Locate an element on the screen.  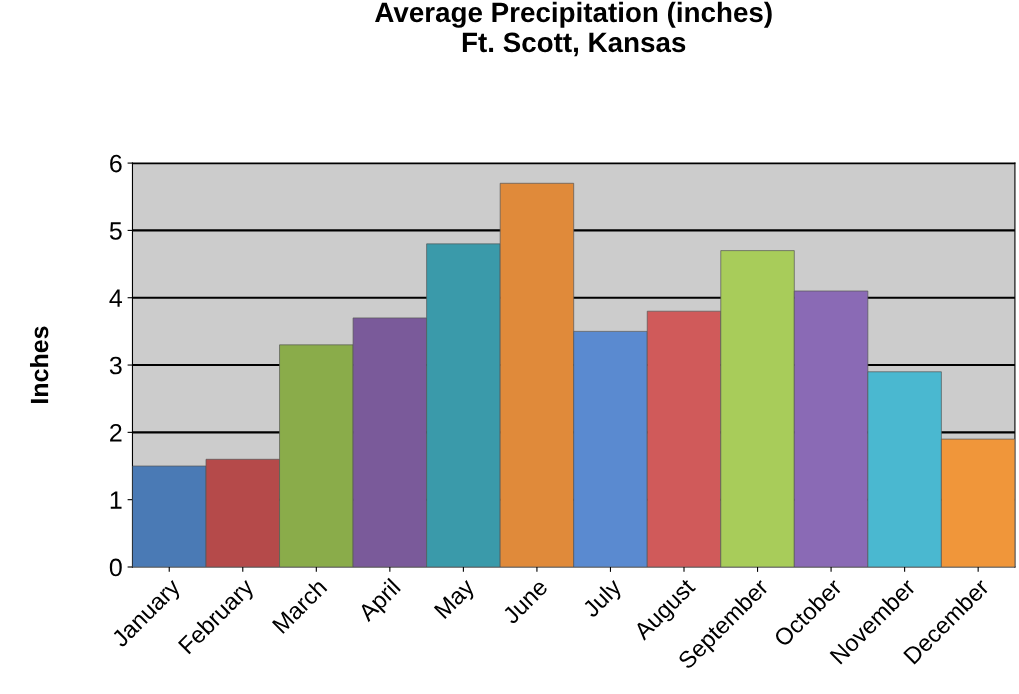
y-tick-label: 5 is located at coordinates (115, 231).